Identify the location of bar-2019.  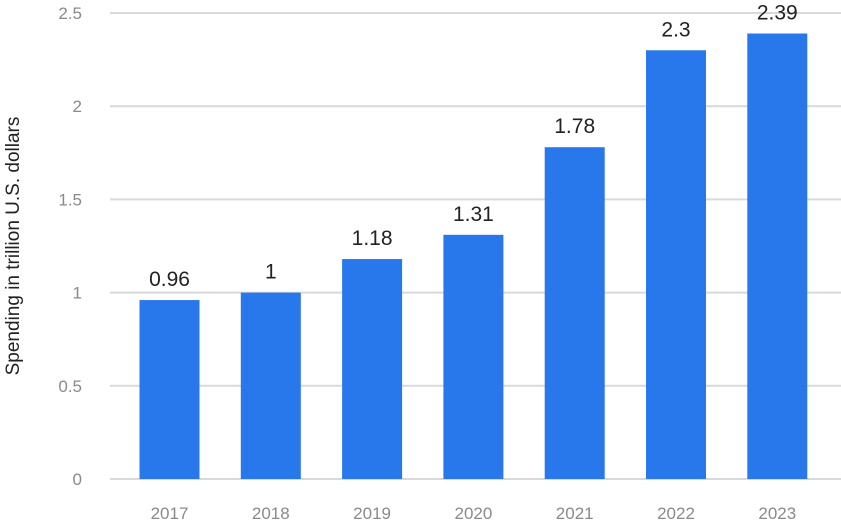
(372, 369).